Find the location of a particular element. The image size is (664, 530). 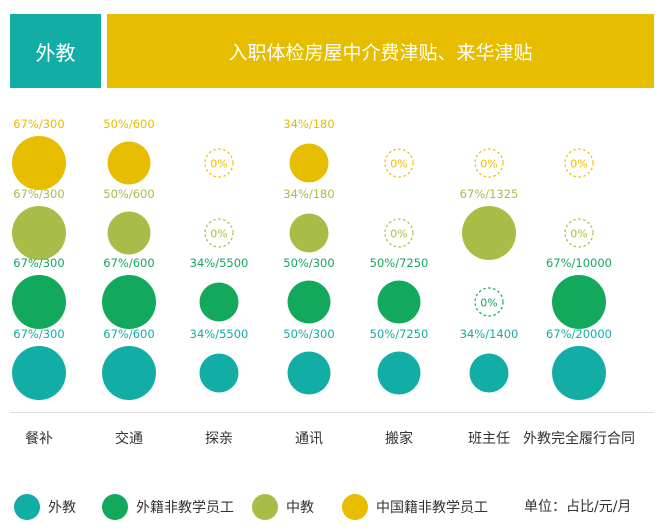

category-label: 外教完全履行合同 is located at coordinates (579, 438).